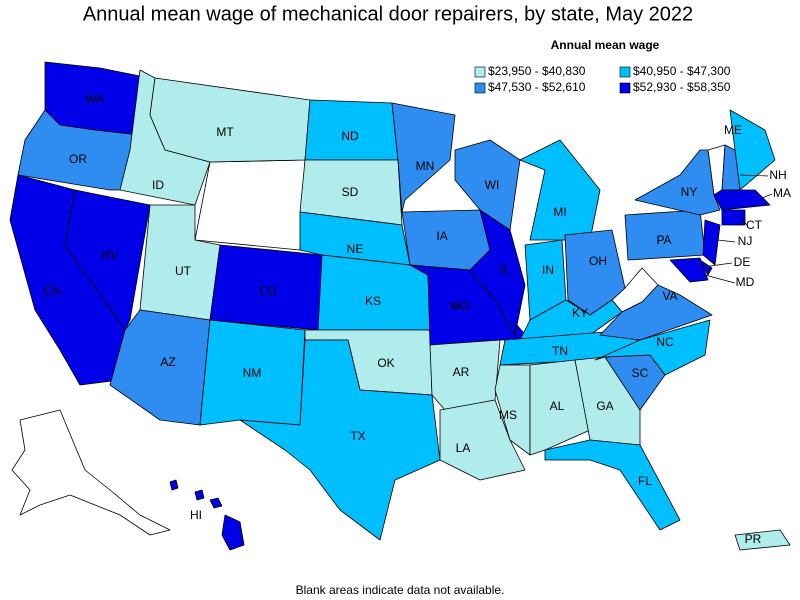 Image resolution: width=800 pixels, height=600 pixels. I want to click on legend-title: Annual mean wage, so click(605, 45).